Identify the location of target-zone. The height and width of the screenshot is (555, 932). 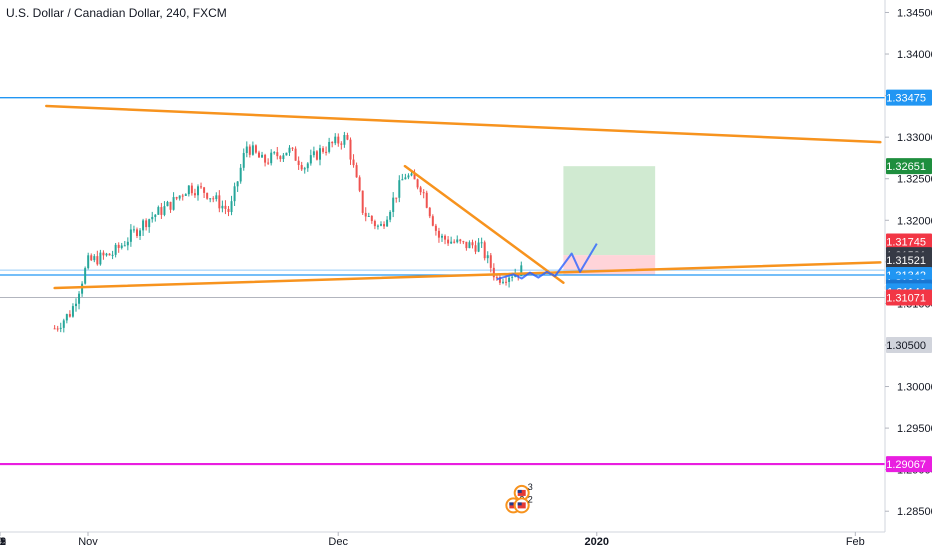
(609, 211).